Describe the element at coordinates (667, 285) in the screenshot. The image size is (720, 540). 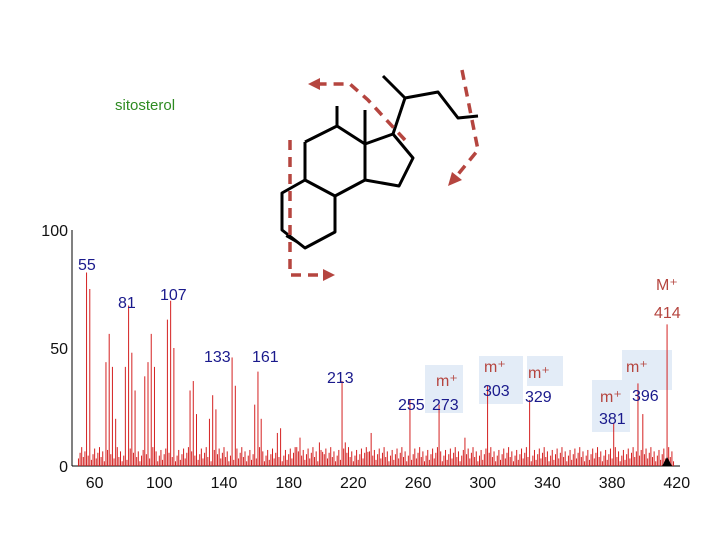
I see `molecular-ion-label: M⁺` at that location.